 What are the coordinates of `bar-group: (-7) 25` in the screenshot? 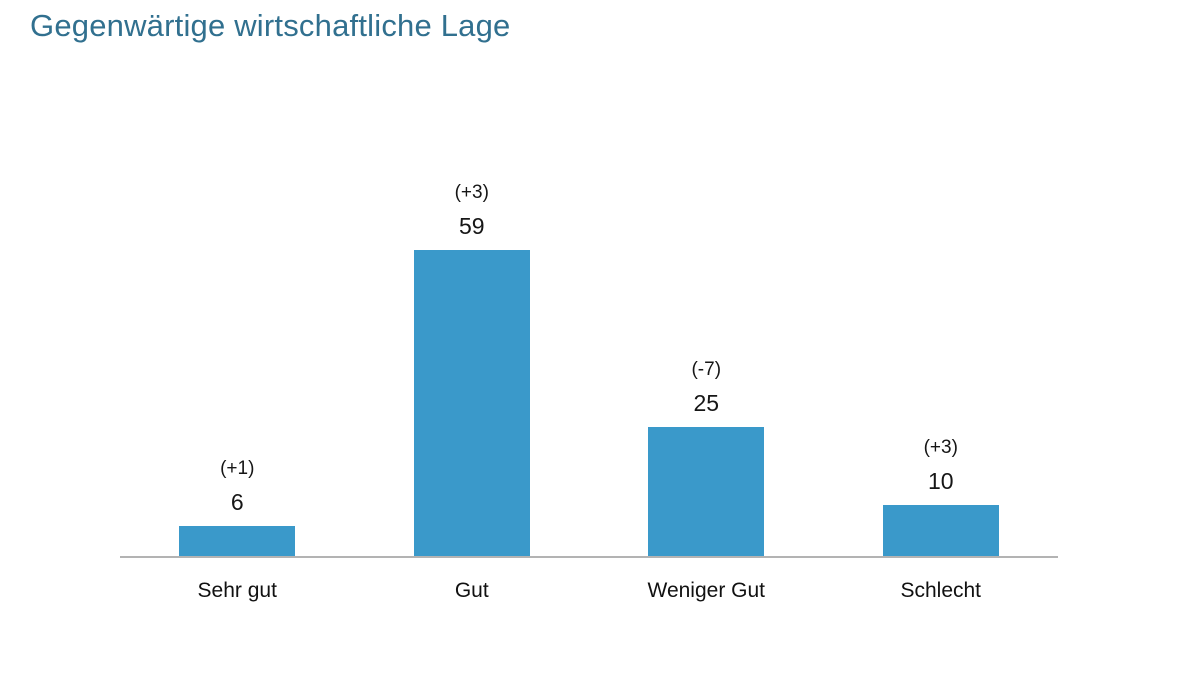 It's located at (706, 457).